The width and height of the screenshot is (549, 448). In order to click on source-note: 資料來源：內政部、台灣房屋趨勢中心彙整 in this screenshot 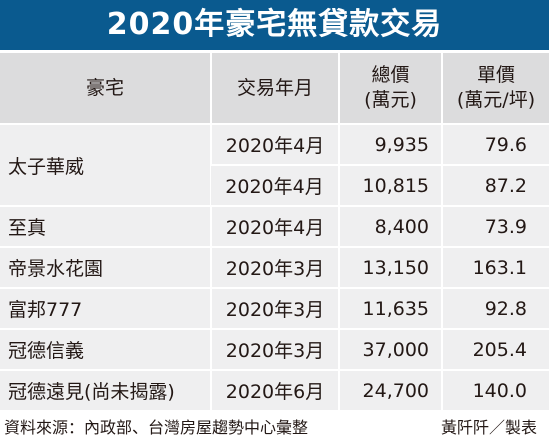, I will do `click(156, 427)`.